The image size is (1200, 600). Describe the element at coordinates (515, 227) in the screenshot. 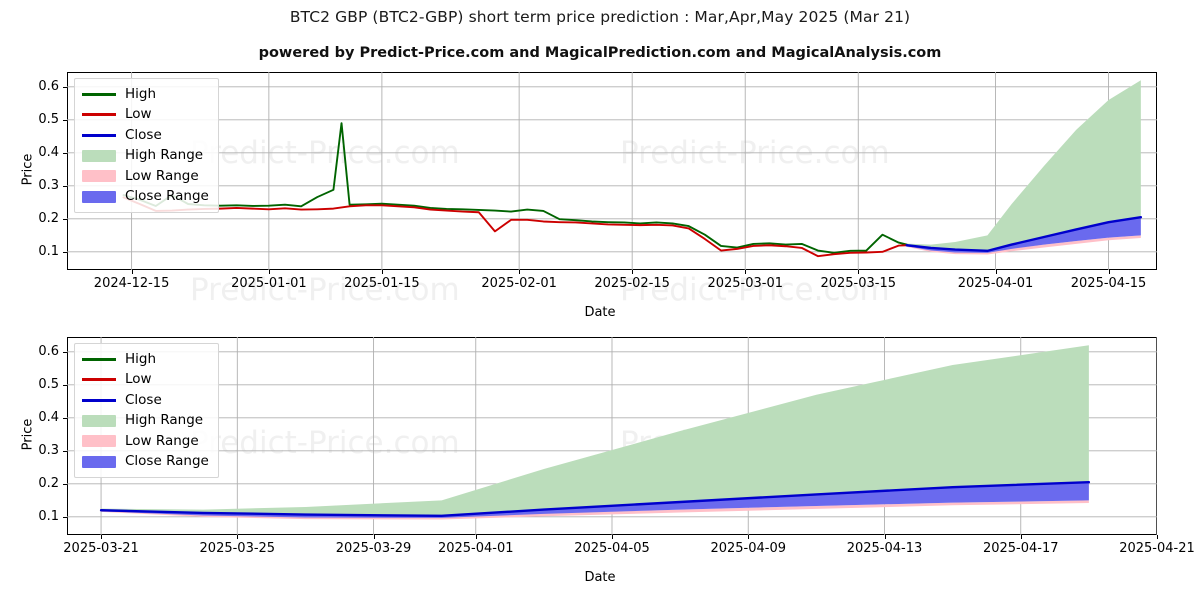

I see `series-line-low` at that location.